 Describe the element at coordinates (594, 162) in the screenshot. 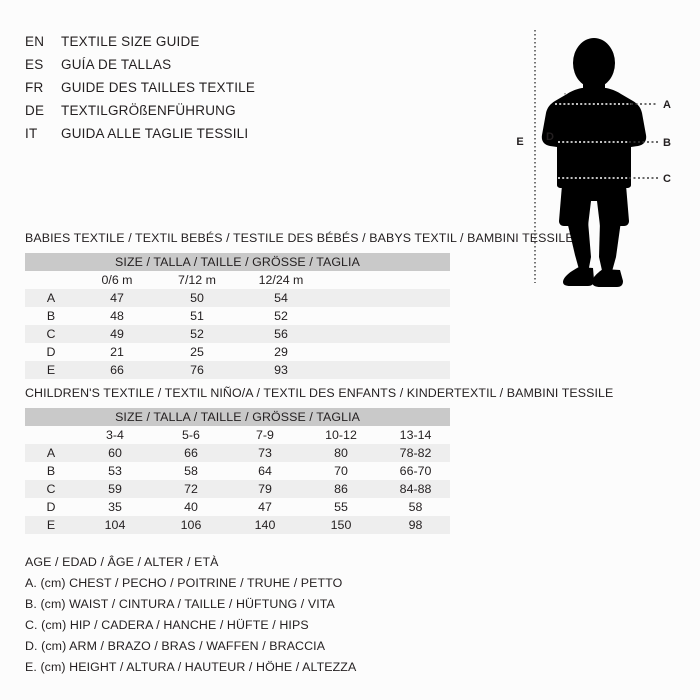

I see `child-silhouette` at that location.